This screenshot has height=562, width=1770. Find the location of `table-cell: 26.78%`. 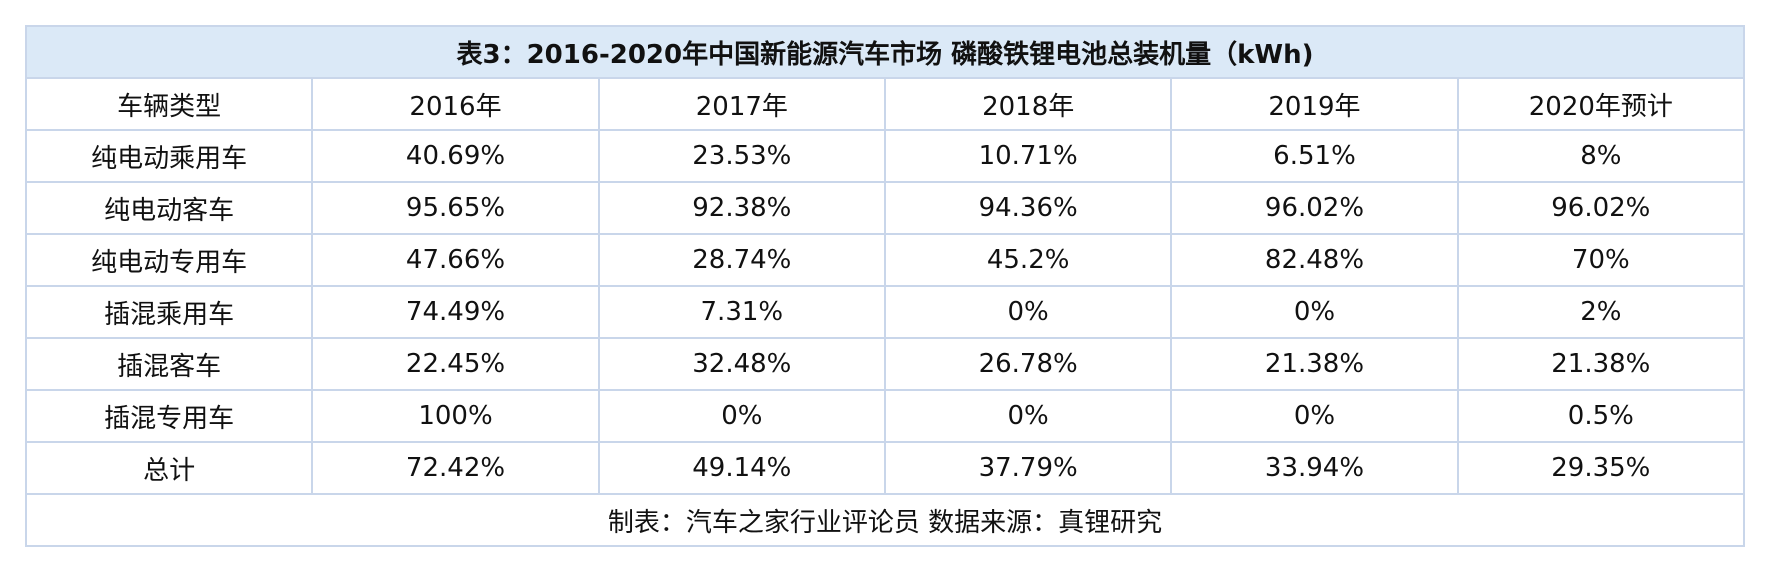

table-cell: 26.78% is located at coordinates (1028, 364).